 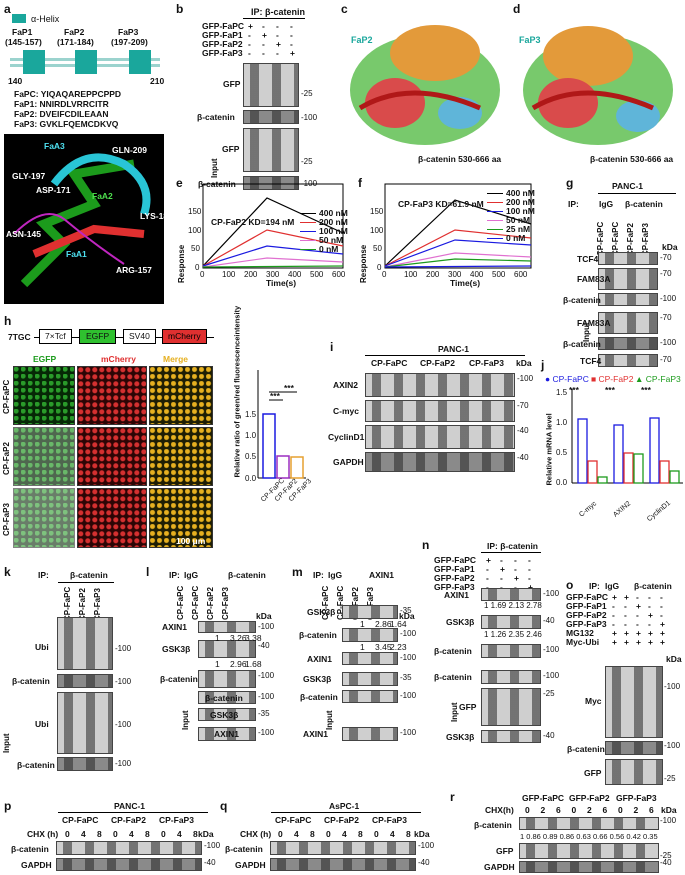 What do you see at coordinates (22, 32) in the screenshot?
I see `fap1-name: FaP1` at bounding box center [22, 32].